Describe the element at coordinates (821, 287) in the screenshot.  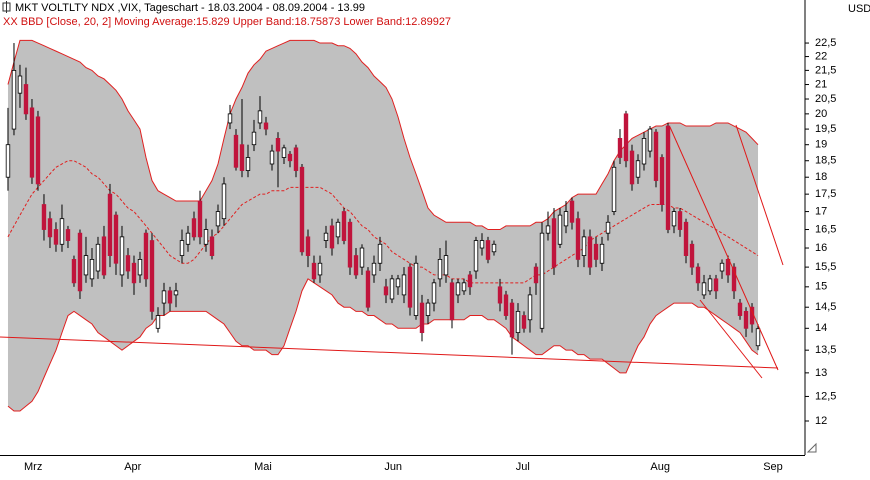
I see `y-tick-label: 15` at that location.